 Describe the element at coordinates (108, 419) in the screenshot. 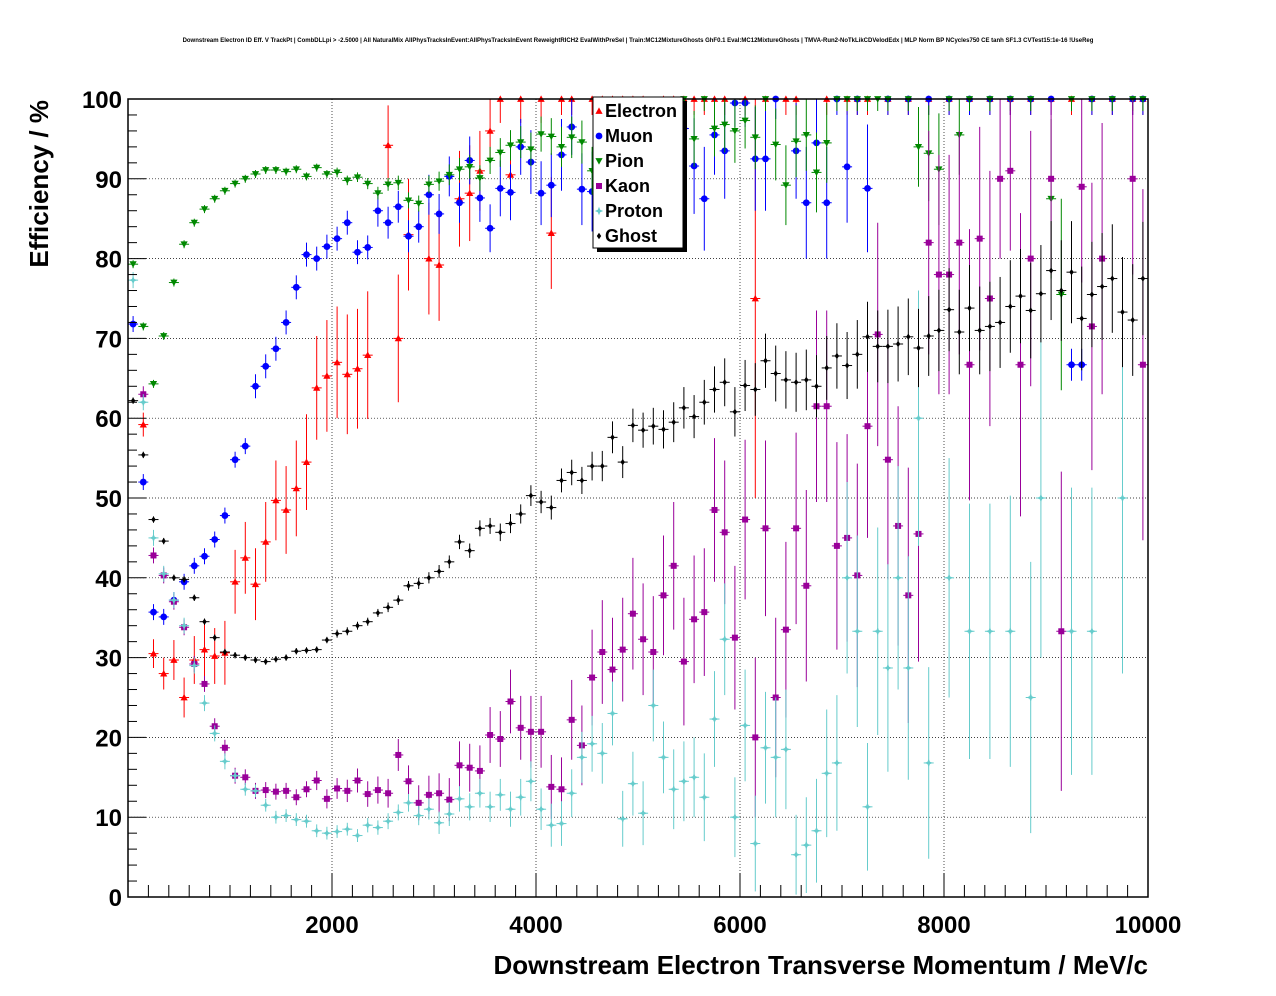

I see `y-tick-label: 60` at that location.